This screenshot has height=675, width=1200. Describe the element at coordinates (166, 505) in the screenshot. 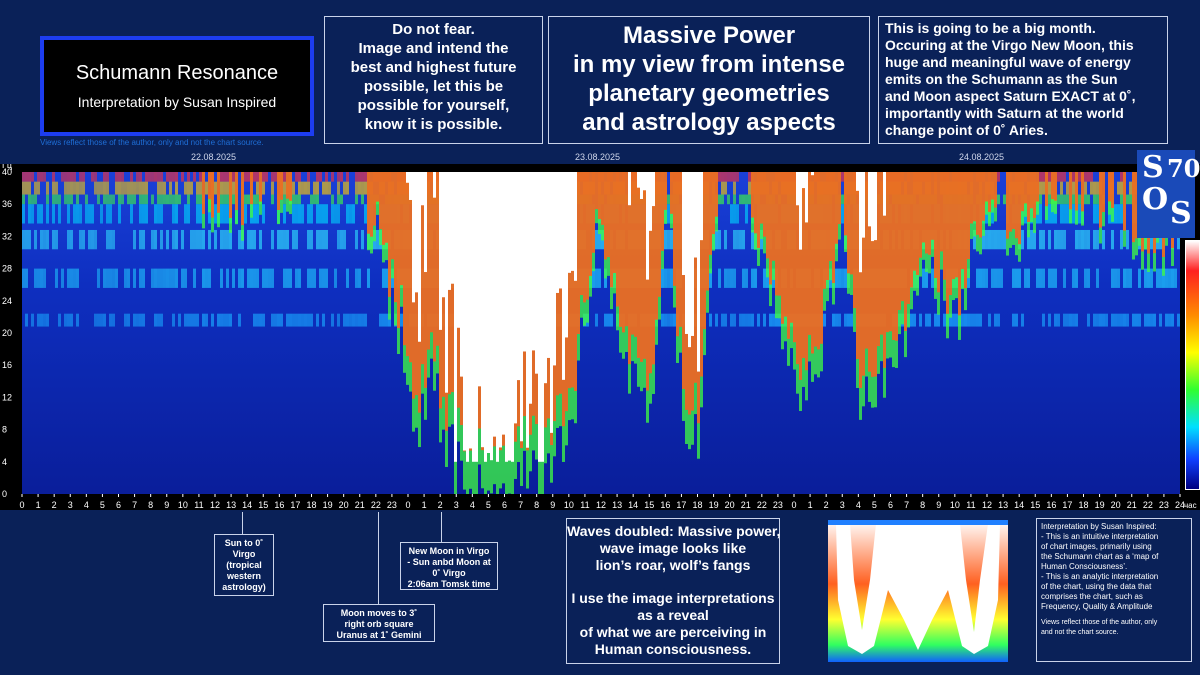

I see `x-tick-label: 9` at that location.